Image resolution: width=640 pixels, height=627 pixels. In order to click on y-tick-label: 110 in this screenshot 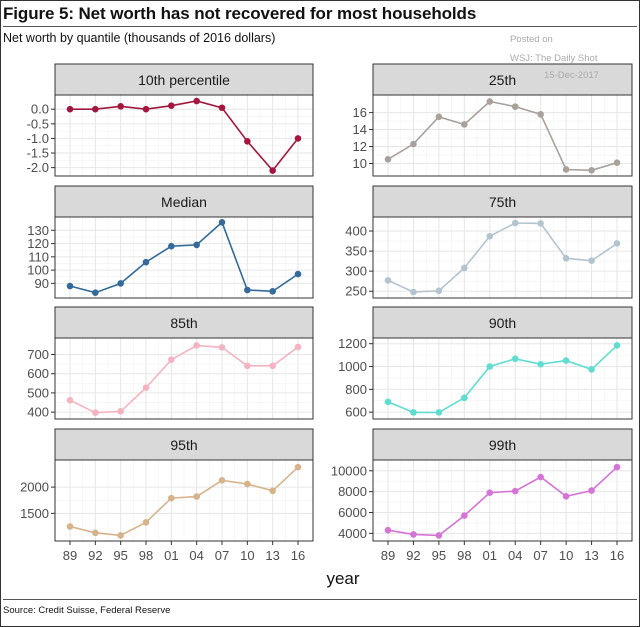, I will do `click(38, 256)`.